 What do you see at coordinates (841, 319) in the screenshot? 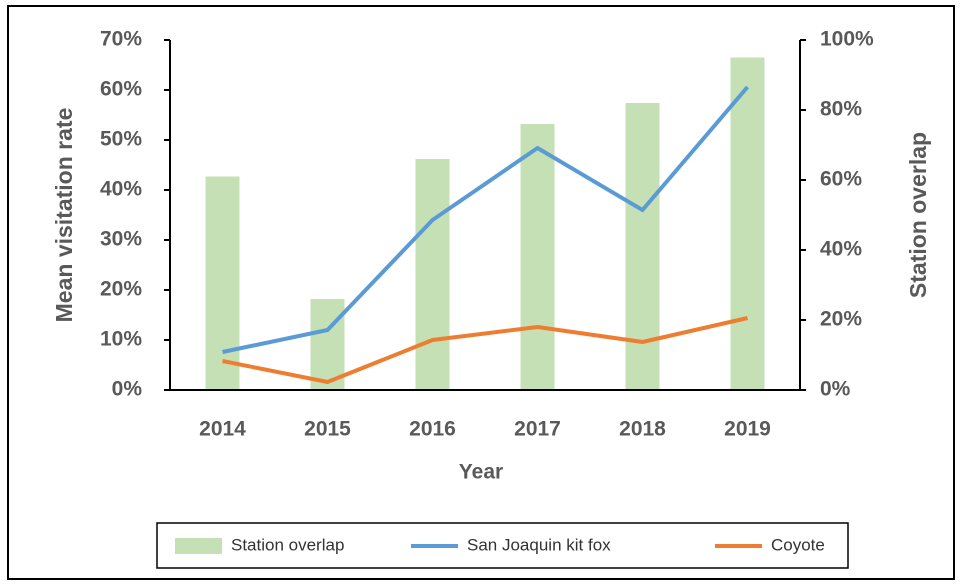
I see `y2-tick-label: 20%` at bounding box center [841, 319].